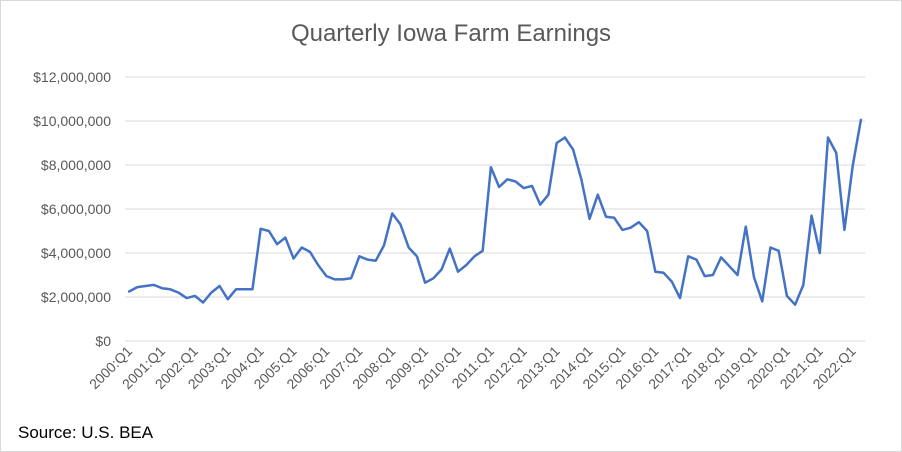 This screenshot has height=452, width=902. Describe the element at coordinates (76, 297) in the screenshot. I see `y-tick-label: $2,000,000` at that location.